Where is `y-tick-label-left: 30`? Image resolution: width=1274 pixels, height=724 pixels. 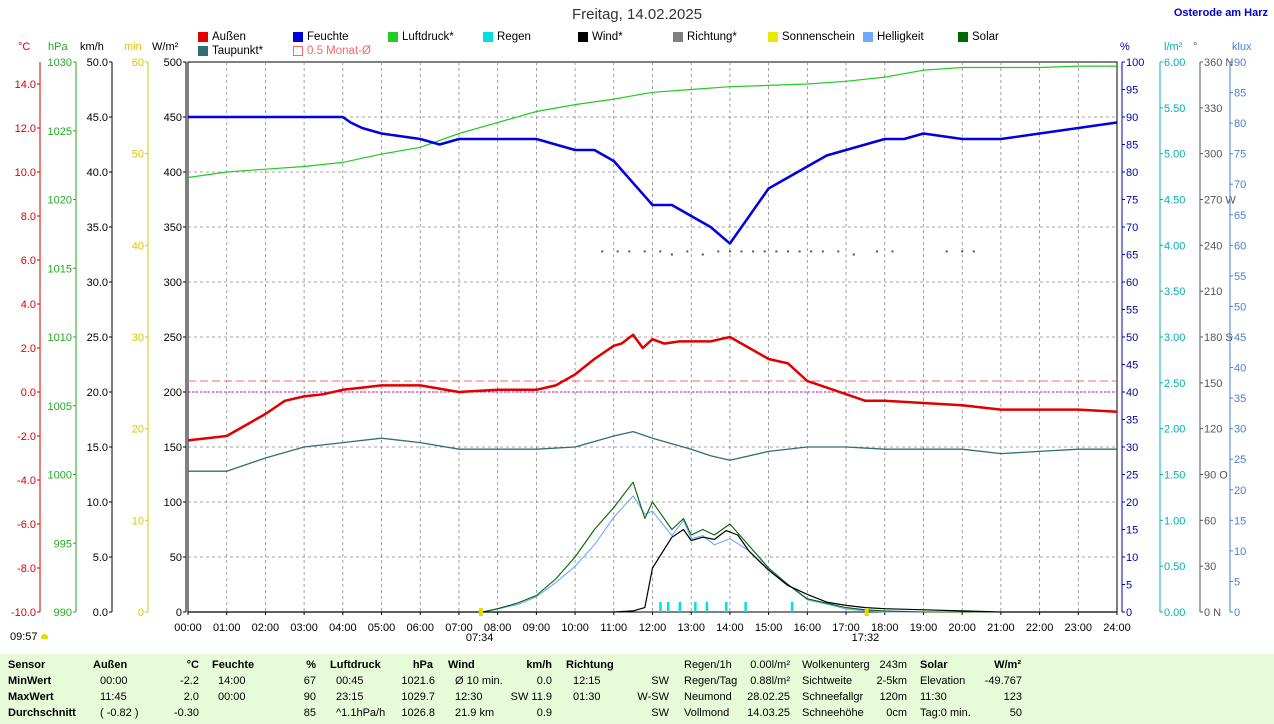 y-tick-label-left: 30 is located at coordinates (138, 338).